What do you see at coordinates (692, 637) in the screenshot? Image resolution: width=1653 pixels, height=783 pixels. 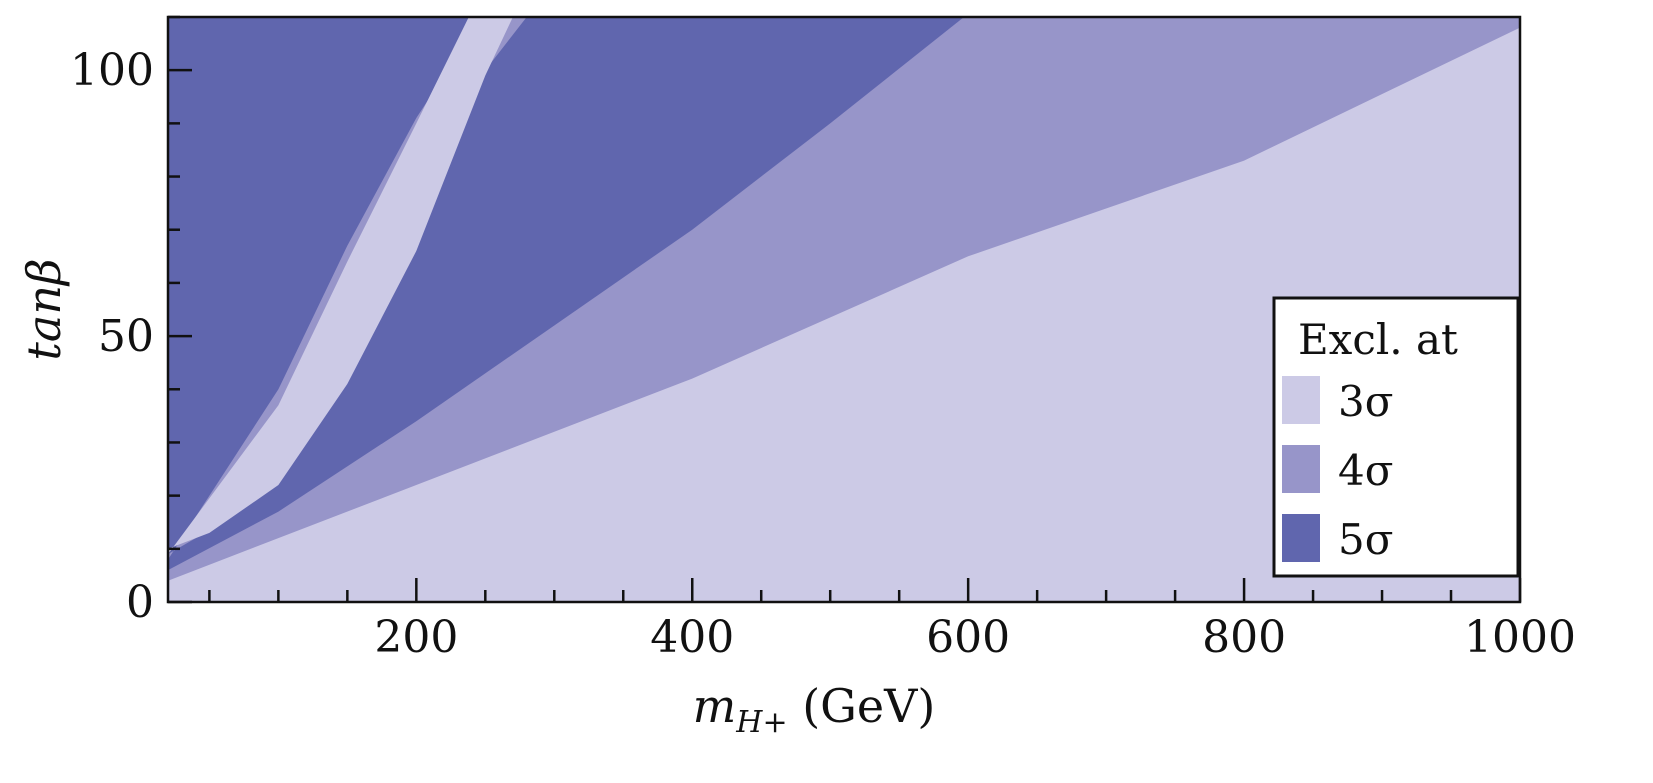 I see `x-tick-label: 400` at bounding box center [692, 637].